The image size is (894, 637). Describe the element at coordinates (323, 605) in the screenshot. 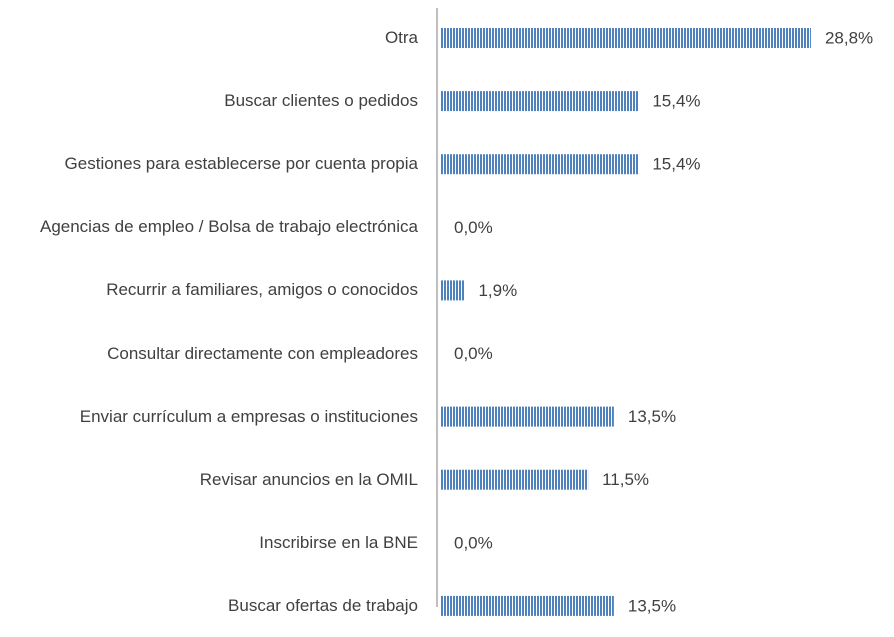

I see `category-text: Buscar ofertas de trabajo` at that location.